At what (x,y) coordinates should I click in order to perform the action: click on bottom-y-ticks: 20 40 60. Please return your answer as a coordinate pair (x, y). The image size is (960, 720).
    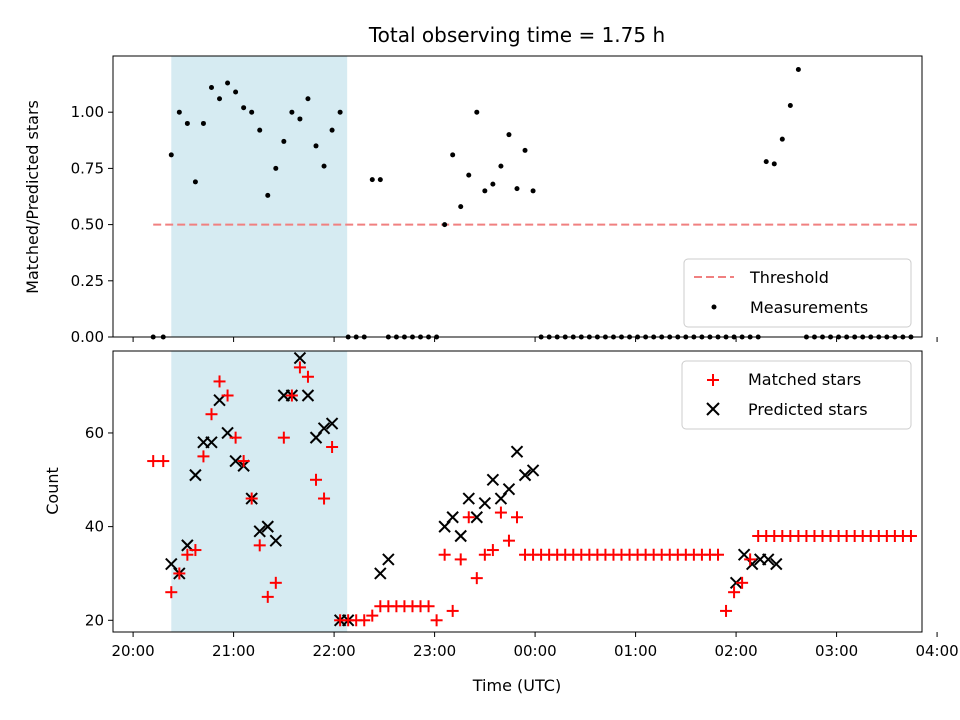
    Looking at the image, I should click on (99, 526).